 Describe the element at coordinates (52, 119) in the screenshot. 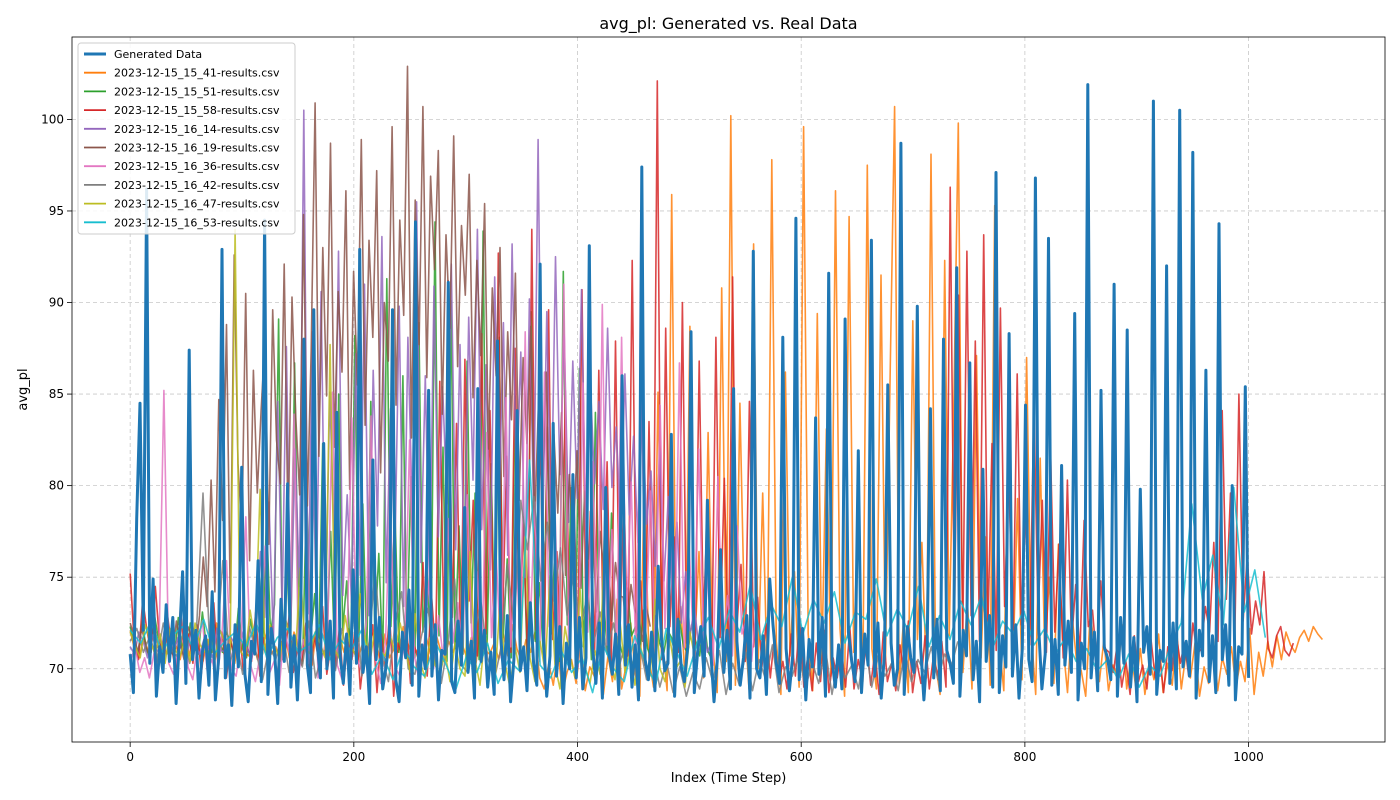

I see `y-tick-label: 100` at that location.